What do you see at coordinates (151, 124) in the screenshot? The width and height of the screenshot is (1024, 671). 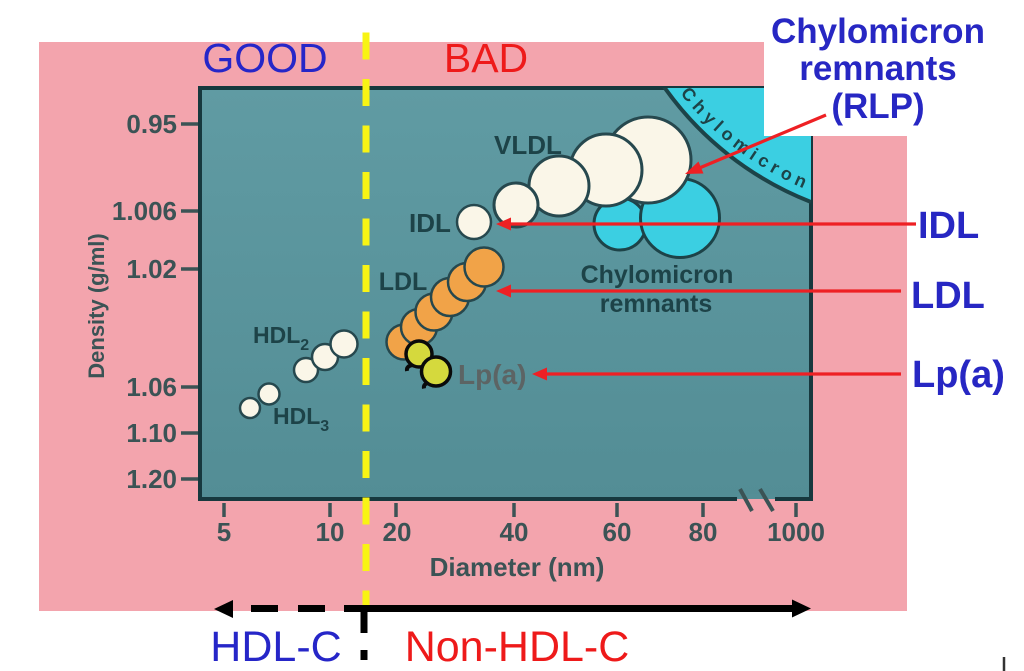 I see `svg-text: 0.95` at bounding box center [151, 124].